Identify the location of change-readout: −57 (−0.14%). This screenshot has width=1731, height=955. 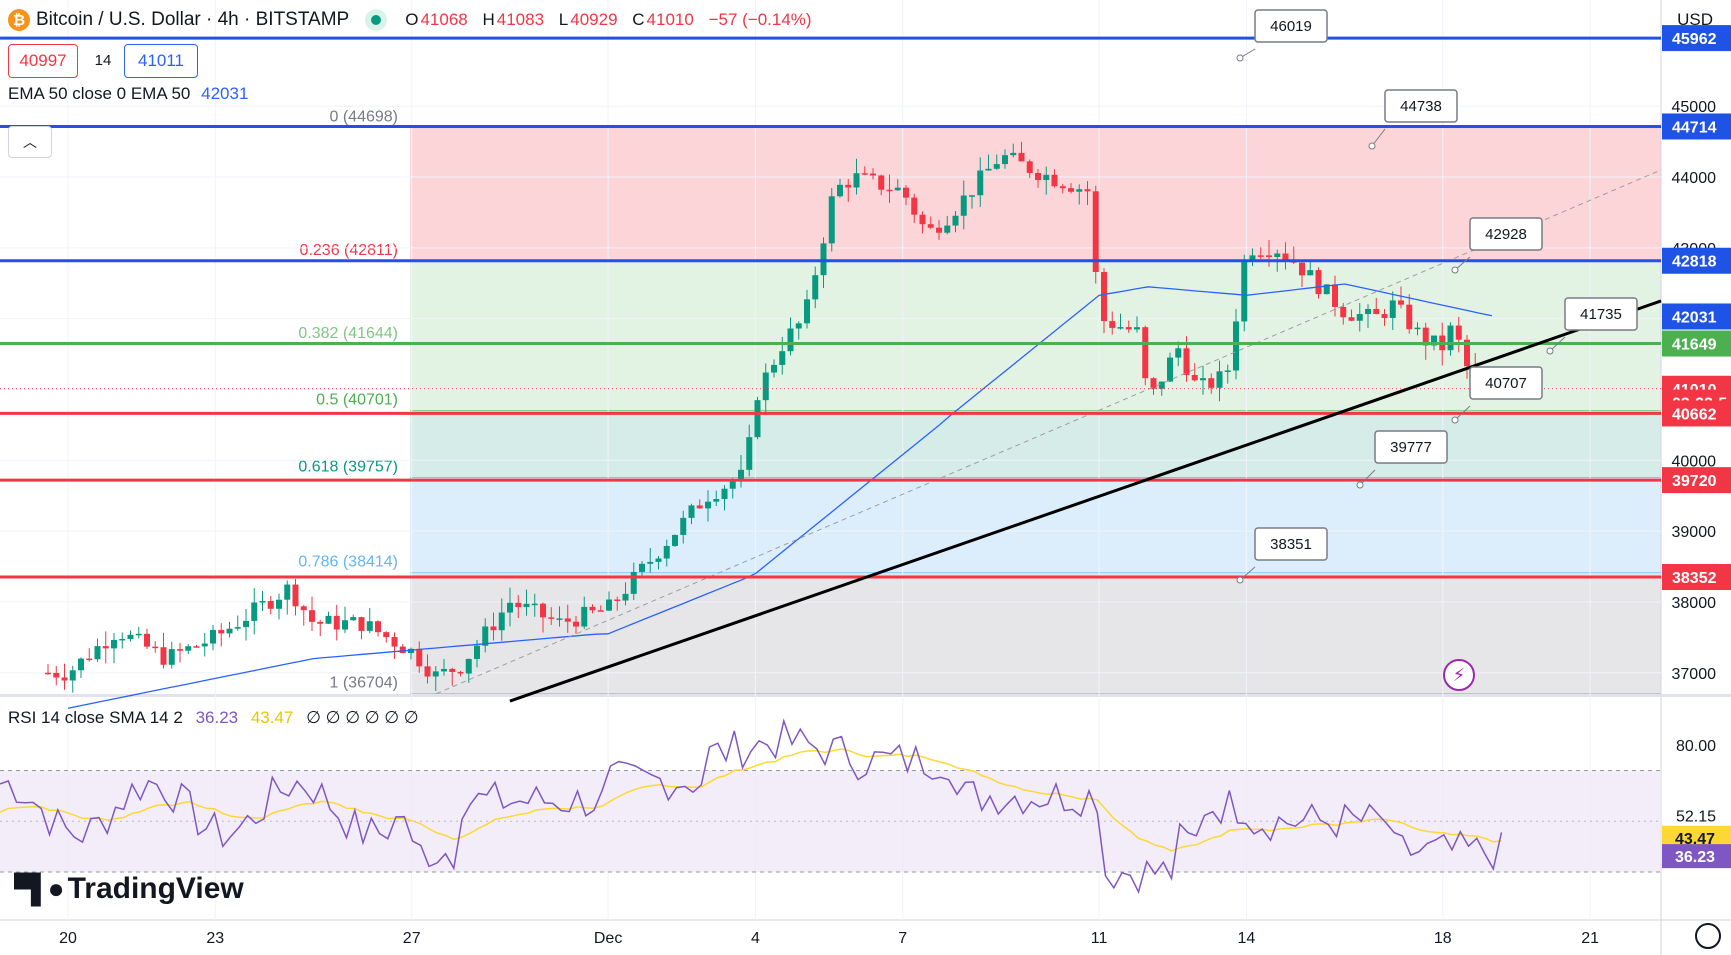
(760, 19).